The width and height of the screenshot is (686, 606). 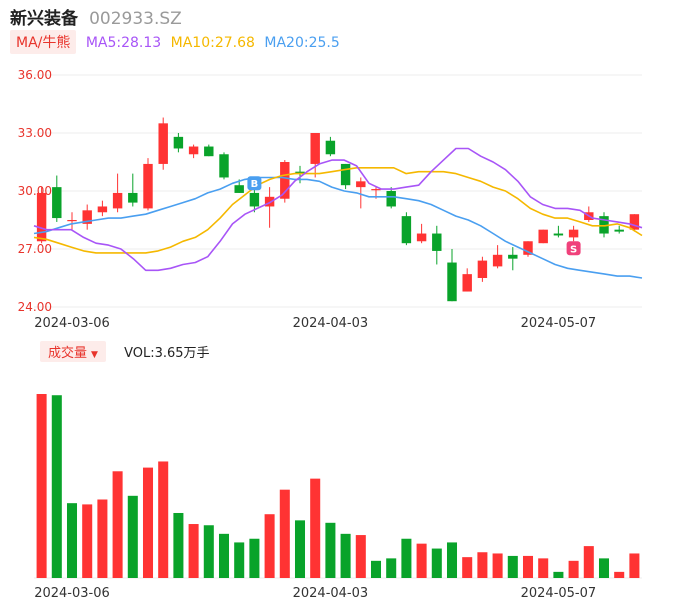 What do you see at coordinates (135, 19) in the screenshot?
I see `stock-code: 002933.SZ` at bounding box center [135, 19].